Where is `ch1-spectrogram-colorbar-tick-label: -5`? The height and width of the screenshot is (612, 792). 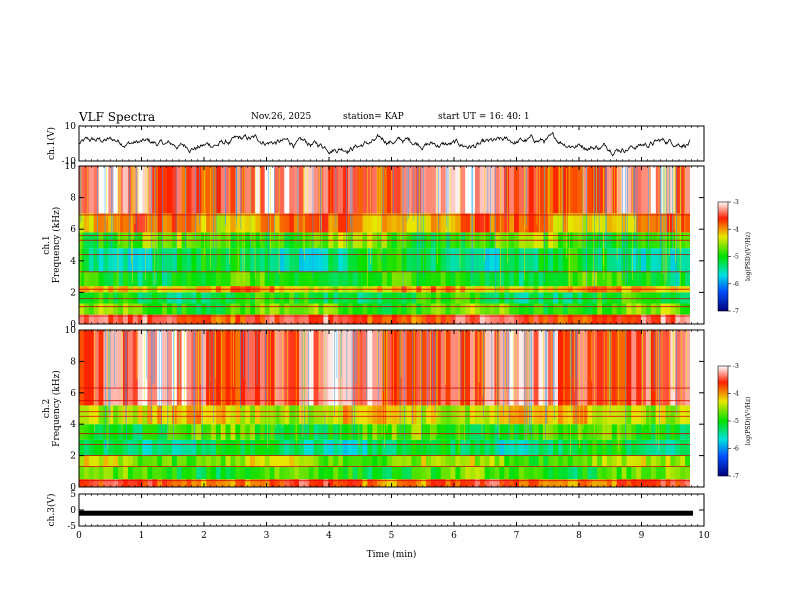
ch1-spectrogram-colorbar-tick-label: -5 is located at coordinates (736, 257).